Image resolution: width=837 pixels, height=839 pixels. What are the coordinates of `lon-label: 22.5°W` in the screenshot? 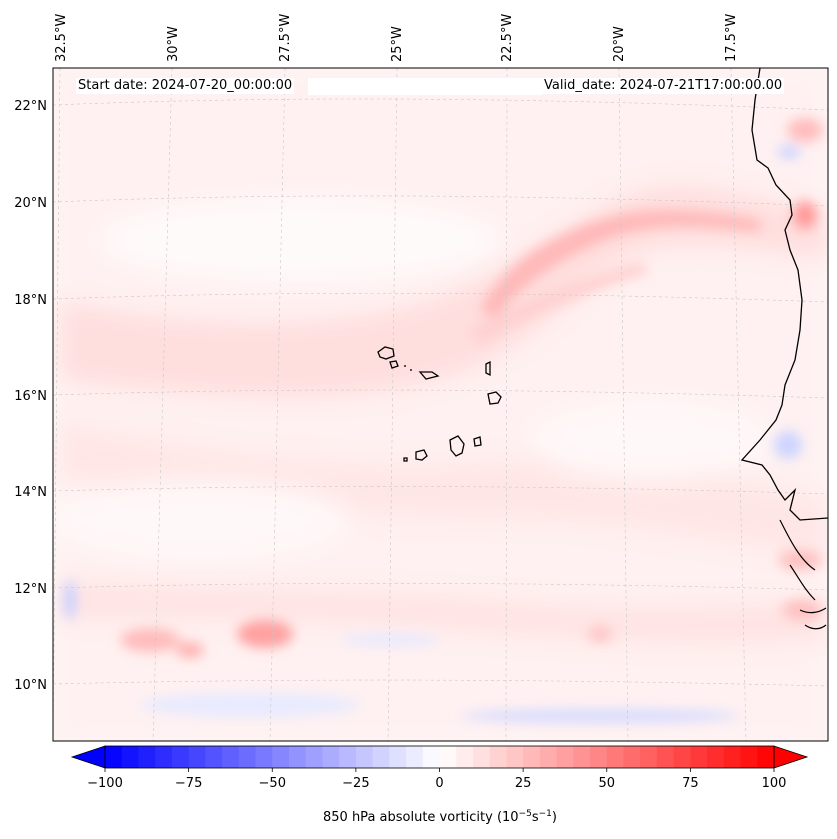 It's located at (507, 38).